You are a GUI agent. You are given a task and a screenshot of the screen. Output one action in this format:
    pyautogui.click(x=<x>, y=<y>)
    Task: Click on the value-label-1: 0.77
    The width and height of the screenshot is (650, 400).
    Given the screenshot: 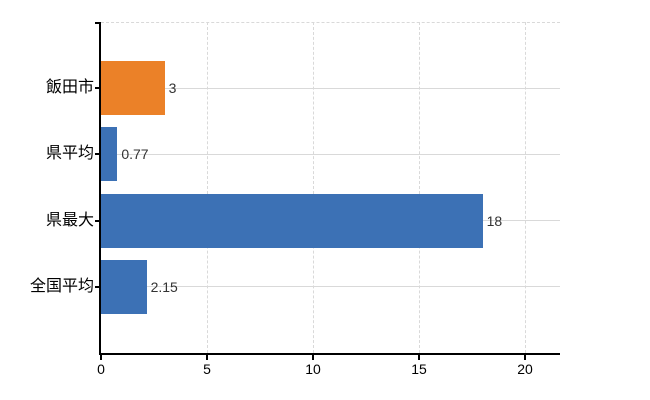 What is the action you would take?
    pyautogui.click(x=135, y=154)
    